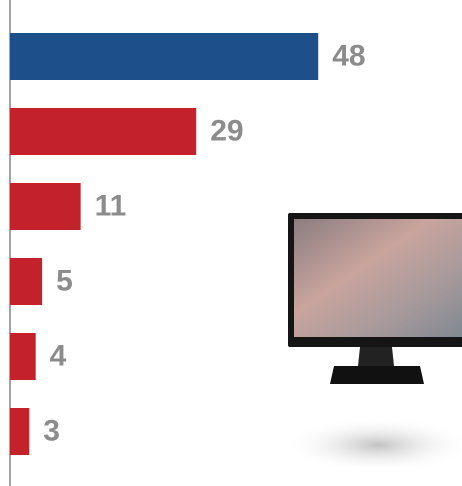 Image resolution: width=462 pixels, height=486 pixels. I want to click on monitor-screen, so click(378, 278).